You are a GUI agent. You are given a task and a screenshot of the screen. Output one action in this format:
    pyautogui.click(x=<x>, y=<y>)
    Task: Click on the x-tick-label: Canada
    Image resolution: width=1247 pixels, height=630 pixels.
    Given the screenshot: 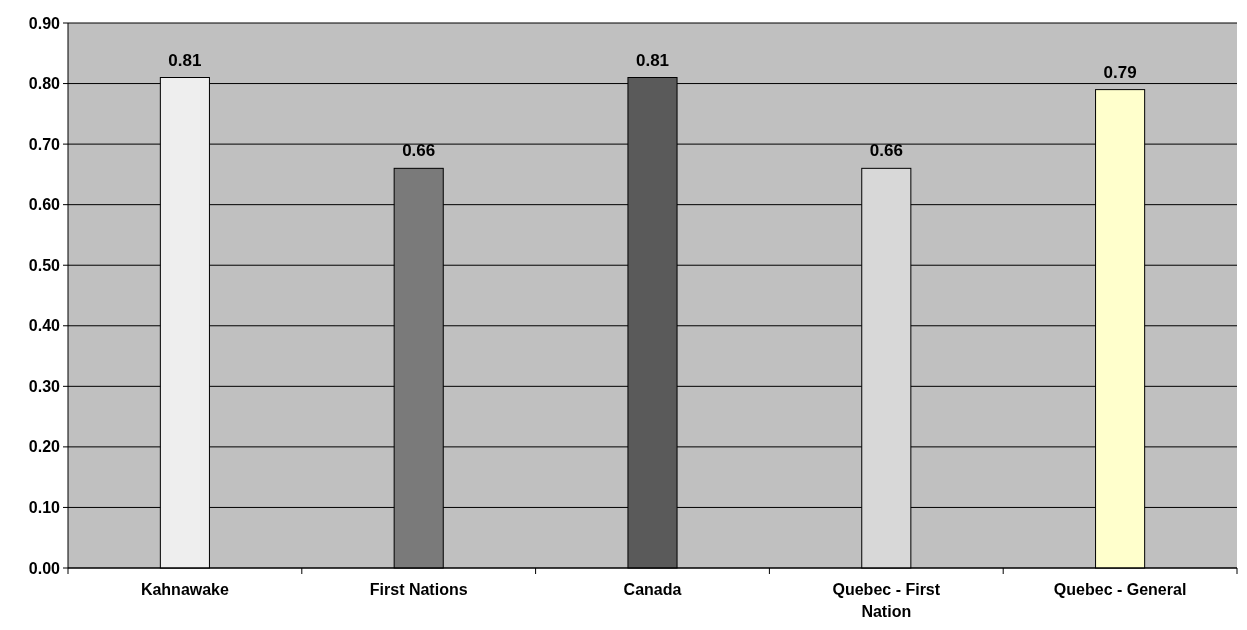 What is the action you would take?
    pyautogui.click(x=652, y=589)
    